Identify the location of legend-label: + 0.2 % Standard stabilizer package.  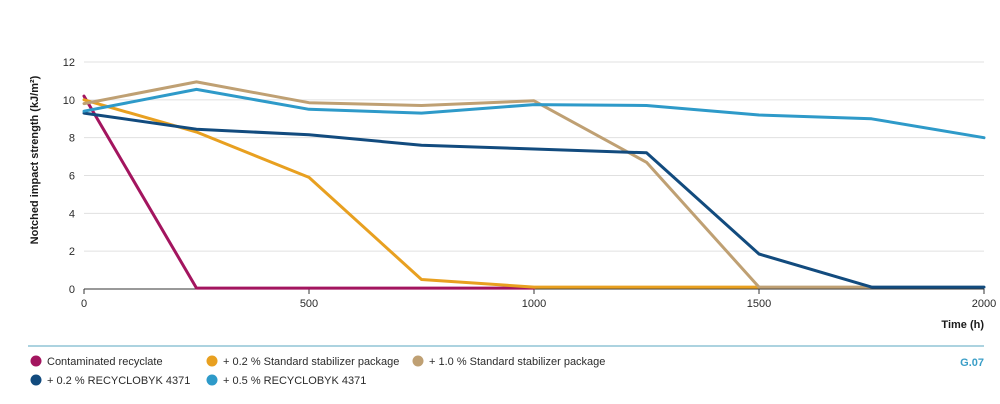
(311, 362).